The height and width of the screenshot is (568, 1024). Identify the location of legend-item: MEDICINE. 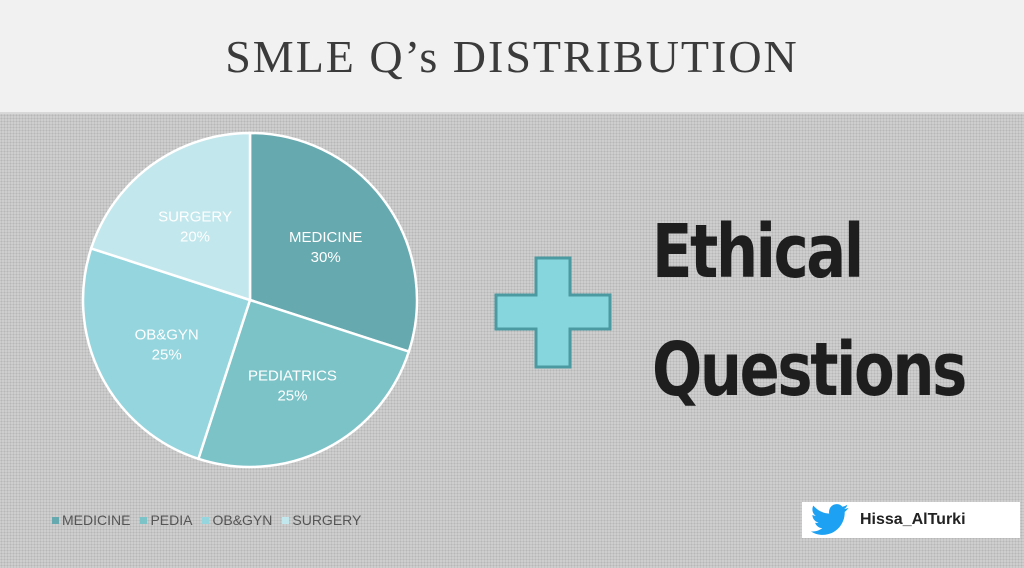
(91, 520).